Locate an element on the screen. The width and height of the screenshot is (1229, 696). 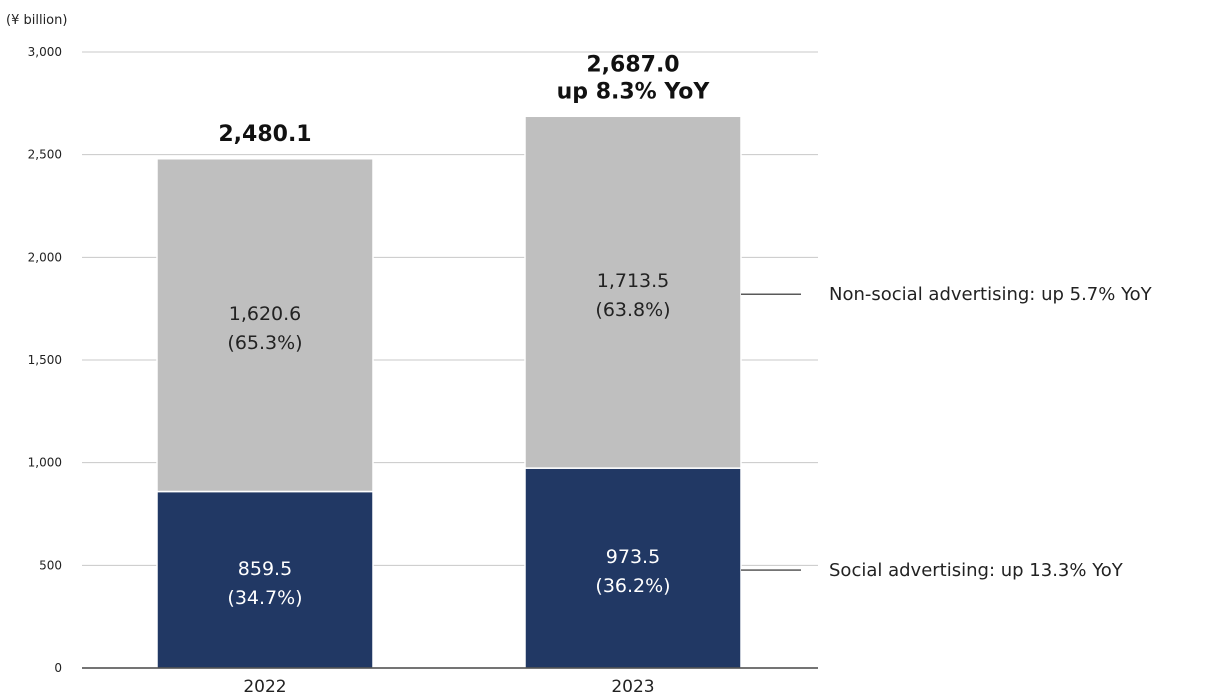
y-tick-label: 1,000 is located at coordinates (45, 463).